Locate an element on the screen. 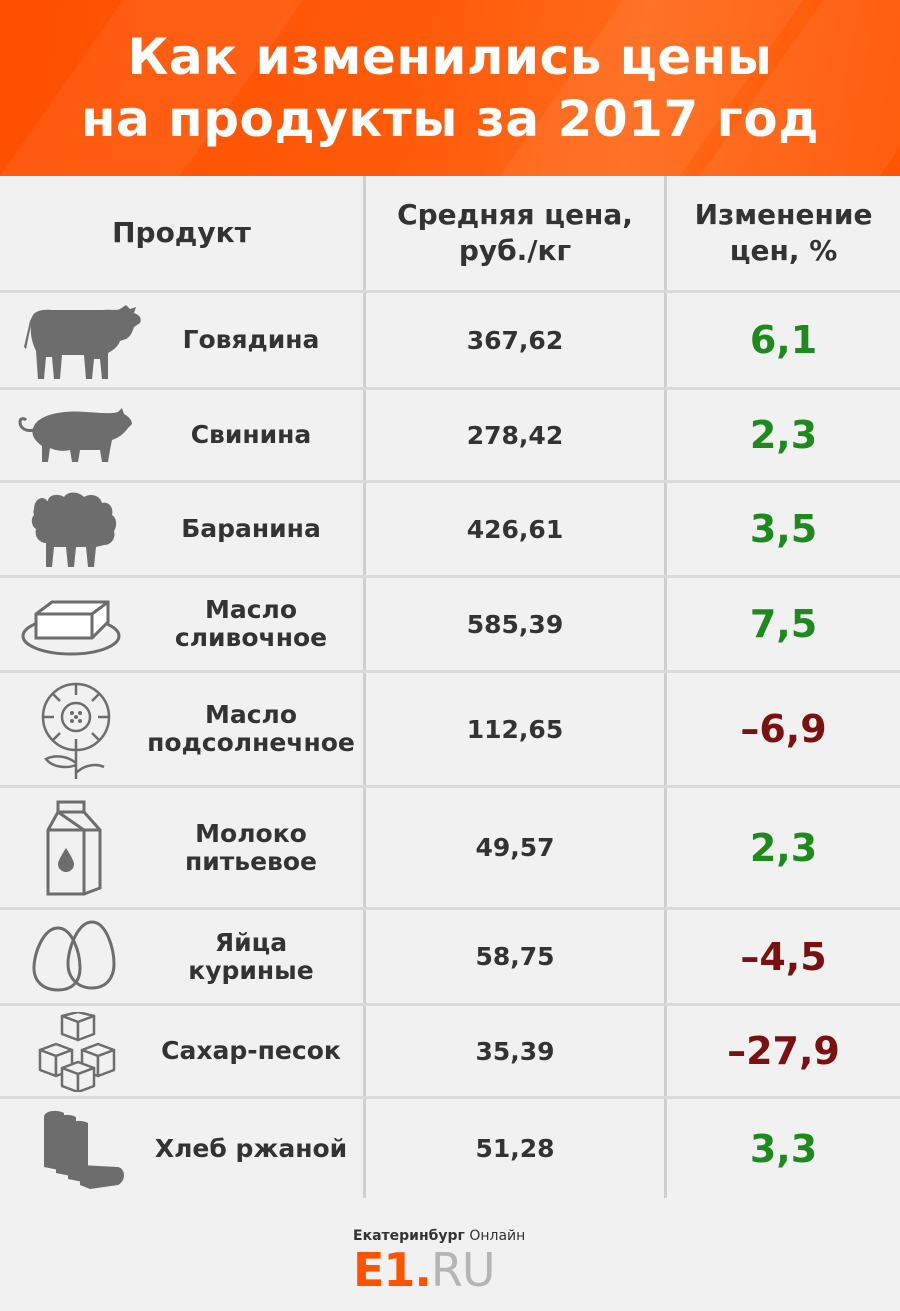 The width and height of the screenshot is (900, 1311). change-value: –27,9 is located at coordinates (783, 1051).